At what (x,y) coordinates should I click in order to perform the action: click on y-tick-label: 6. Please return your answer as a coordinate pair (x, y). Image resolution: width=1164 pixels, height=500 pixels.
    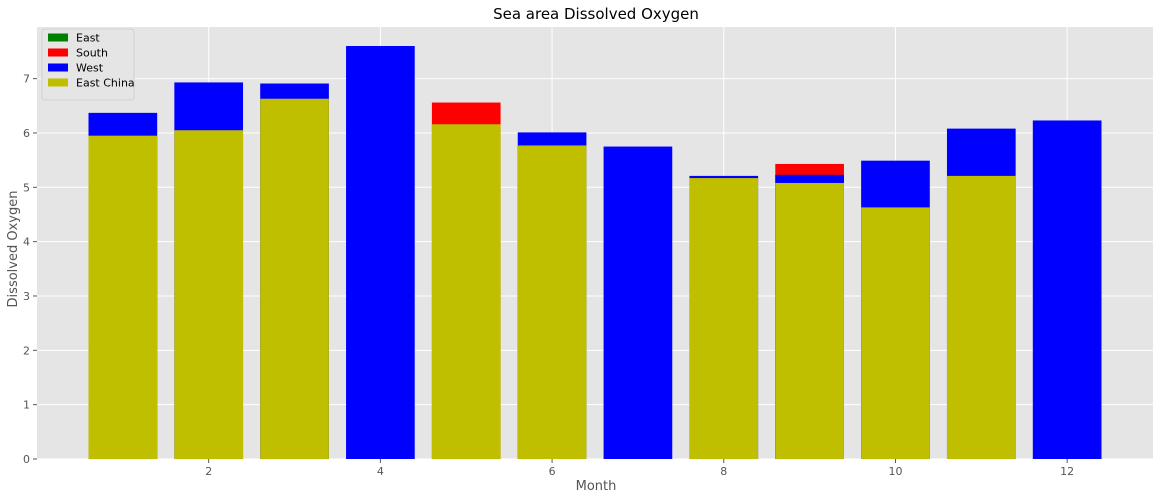
    Looking at the image, I should click on (26, 133).